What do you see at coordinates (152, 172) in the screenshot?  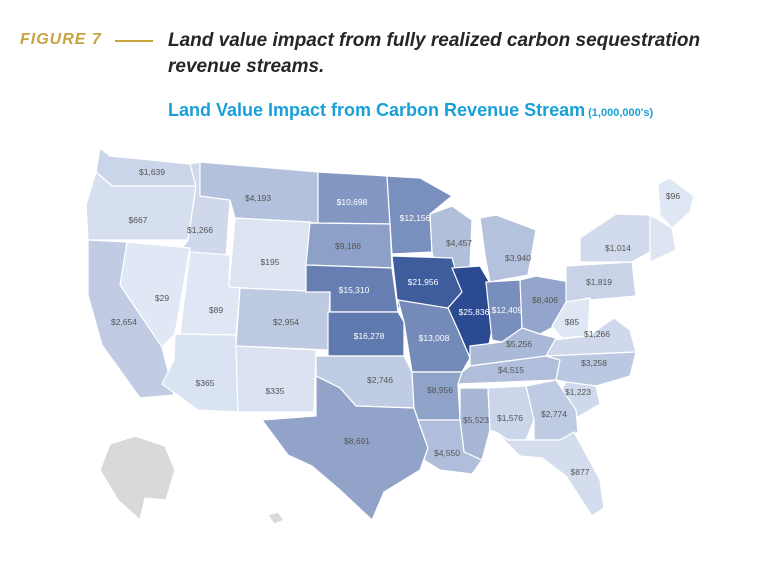 I see `state-wa-value-label: $1,639` at bounding box center [152, 172].